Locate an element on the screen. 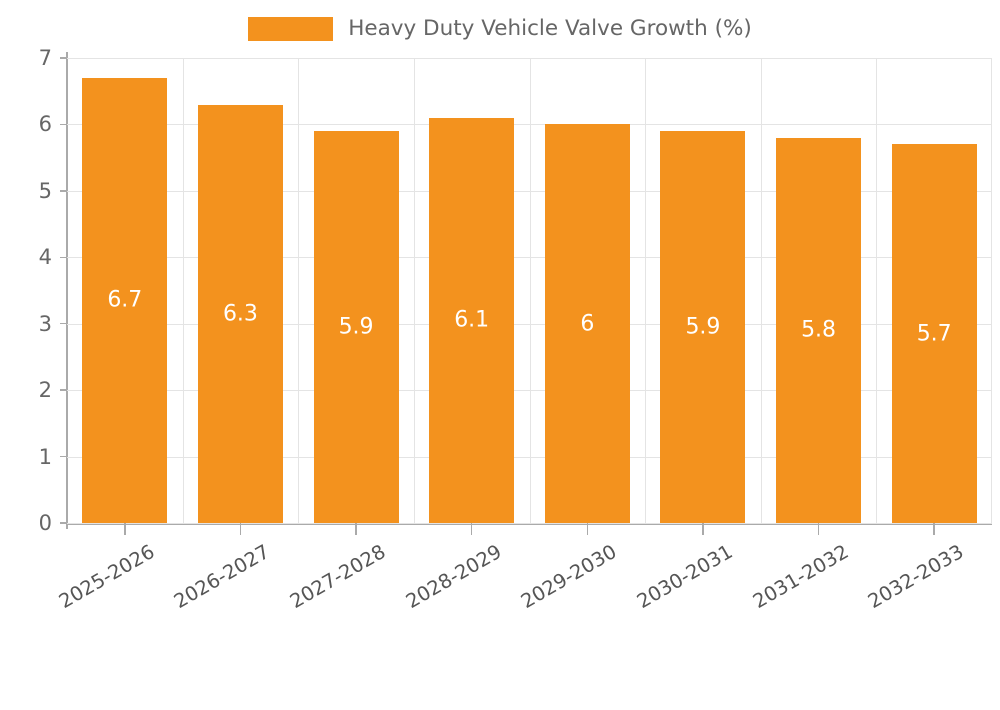  bar-value-label: 6.7 is located at coordinates (125, 300).